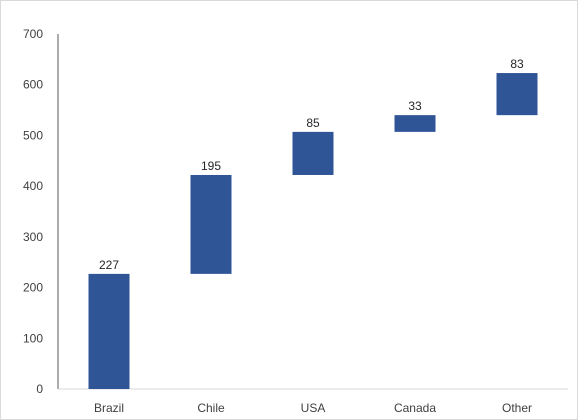 The width and height of the screenshot is (578, 420). What do you see at coordinates (33, 85) in the screenshot?
I see `y-tick-label: 600` at bounding box center [33, 85].